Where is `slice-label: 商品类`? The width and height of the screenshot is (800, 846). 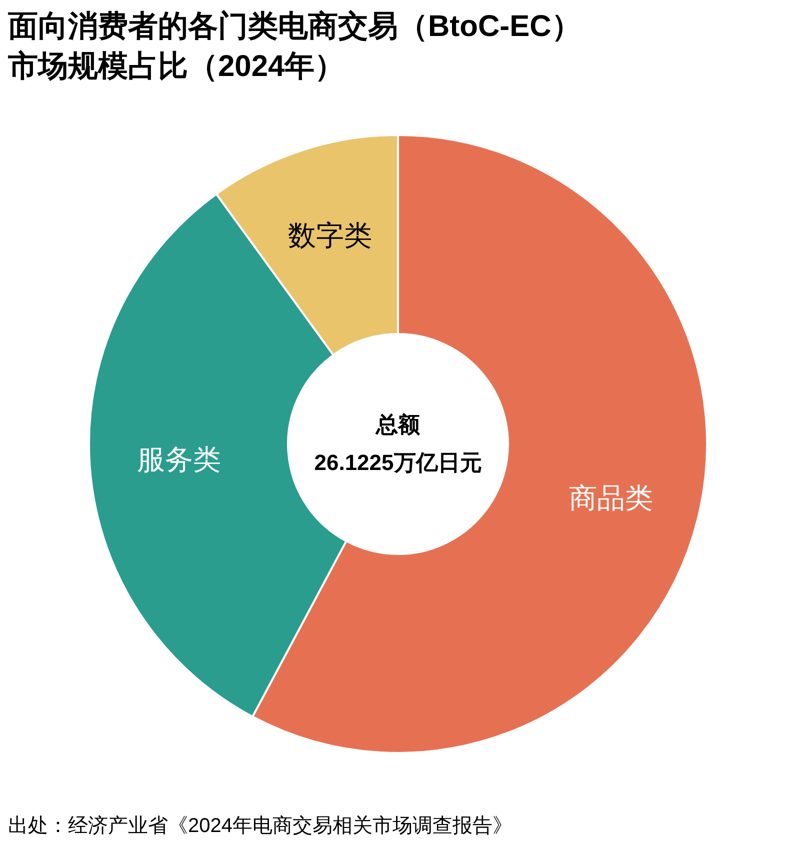 slice-label: 商品类 is located at coordinates (610, 498).